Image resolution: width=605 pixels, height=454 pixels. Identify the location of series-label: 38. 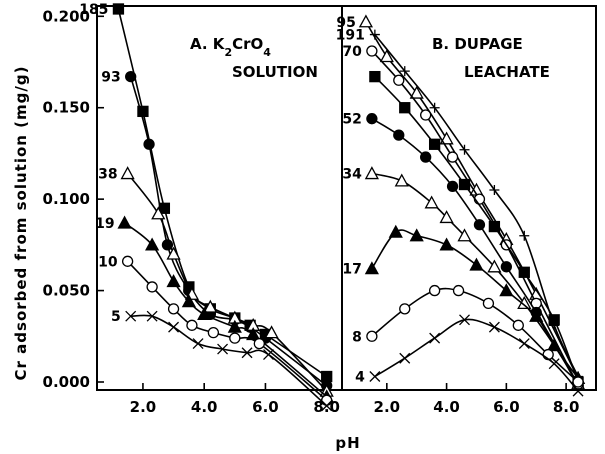
(107, 175).